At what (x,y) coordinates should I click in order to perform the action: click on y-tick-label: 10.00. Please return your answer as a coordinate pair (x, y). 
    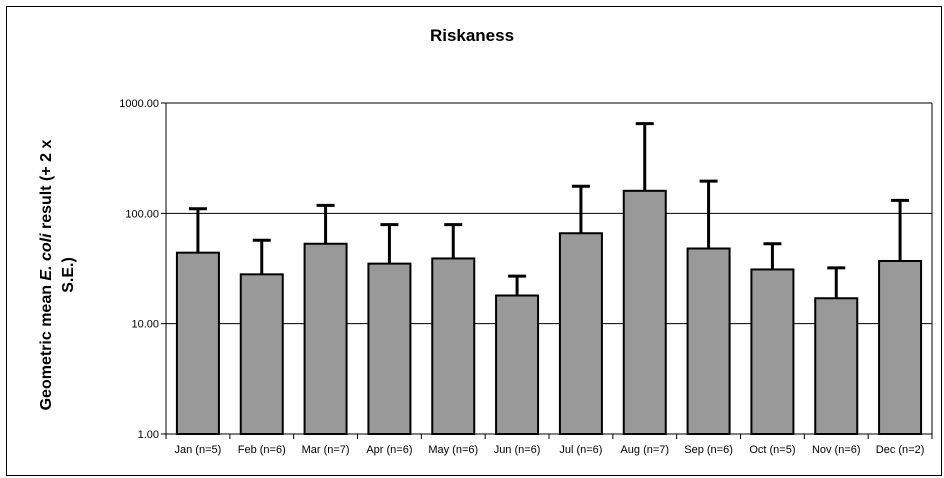
    Looking at the image, I should click on (145, 325).